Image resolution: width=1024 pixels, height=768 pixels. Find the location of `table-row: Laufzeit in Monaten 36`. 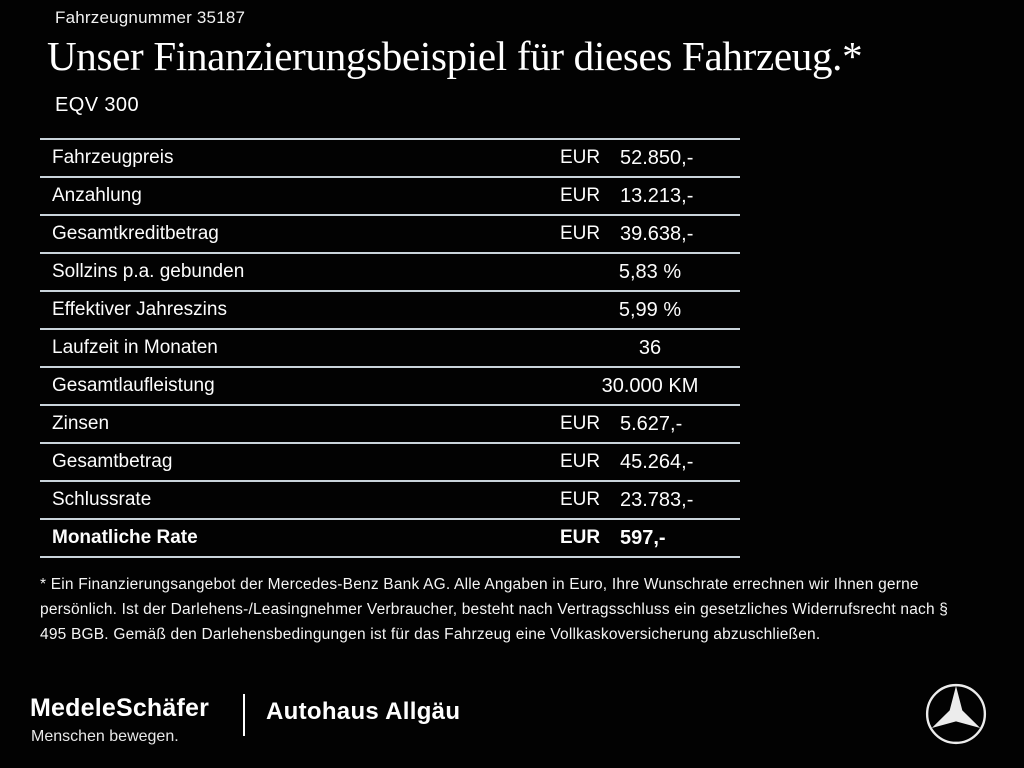

table-row: Laufzeit in Monaten 36 is located at coordinates (390, 347).